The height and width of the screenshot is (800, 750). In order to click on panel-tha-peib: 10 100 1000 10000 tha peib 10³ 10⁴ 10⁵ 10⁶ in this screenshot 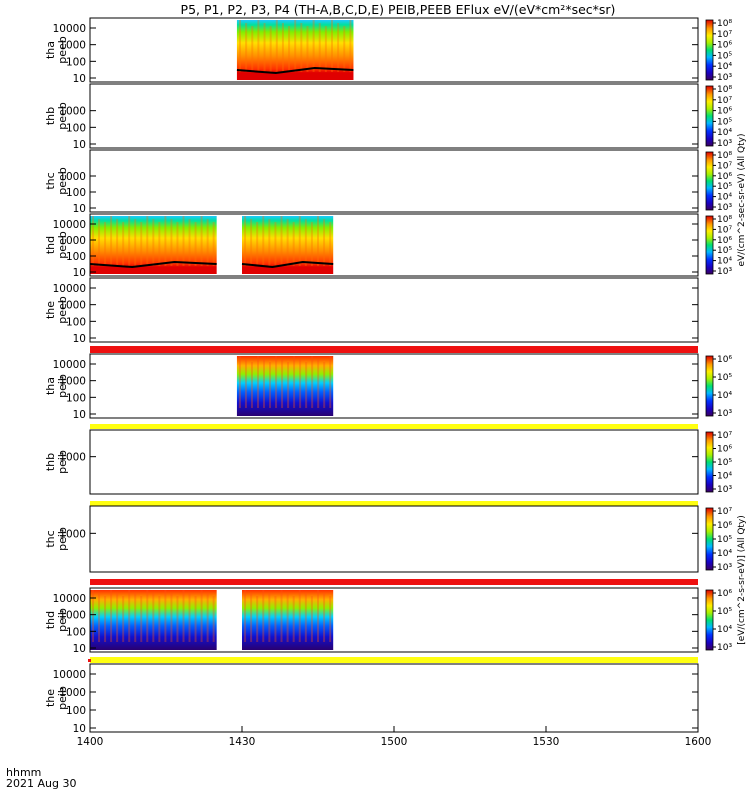, I will do `click(388, 387)`.